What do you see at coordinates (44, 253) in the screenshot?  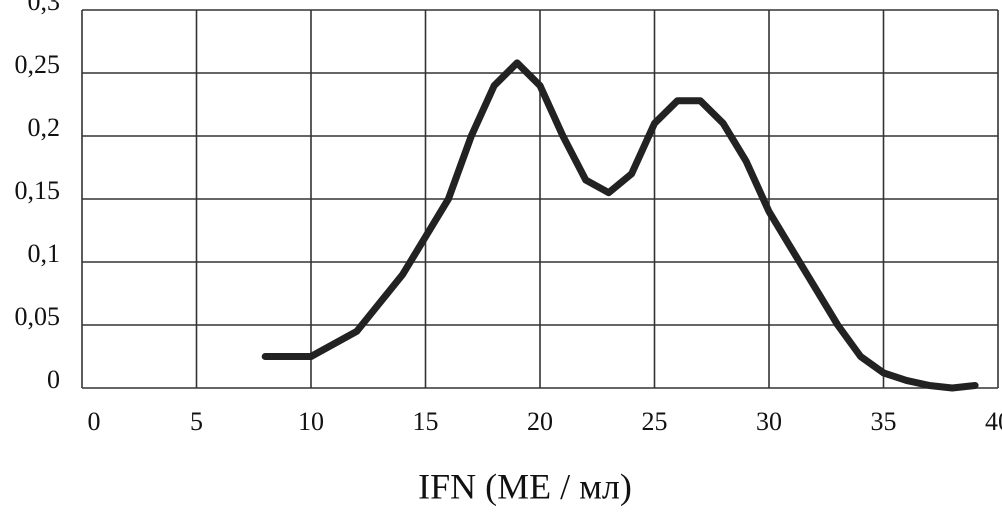 I see `y-tick-label: 0,1` at bounding box center [44, 253].